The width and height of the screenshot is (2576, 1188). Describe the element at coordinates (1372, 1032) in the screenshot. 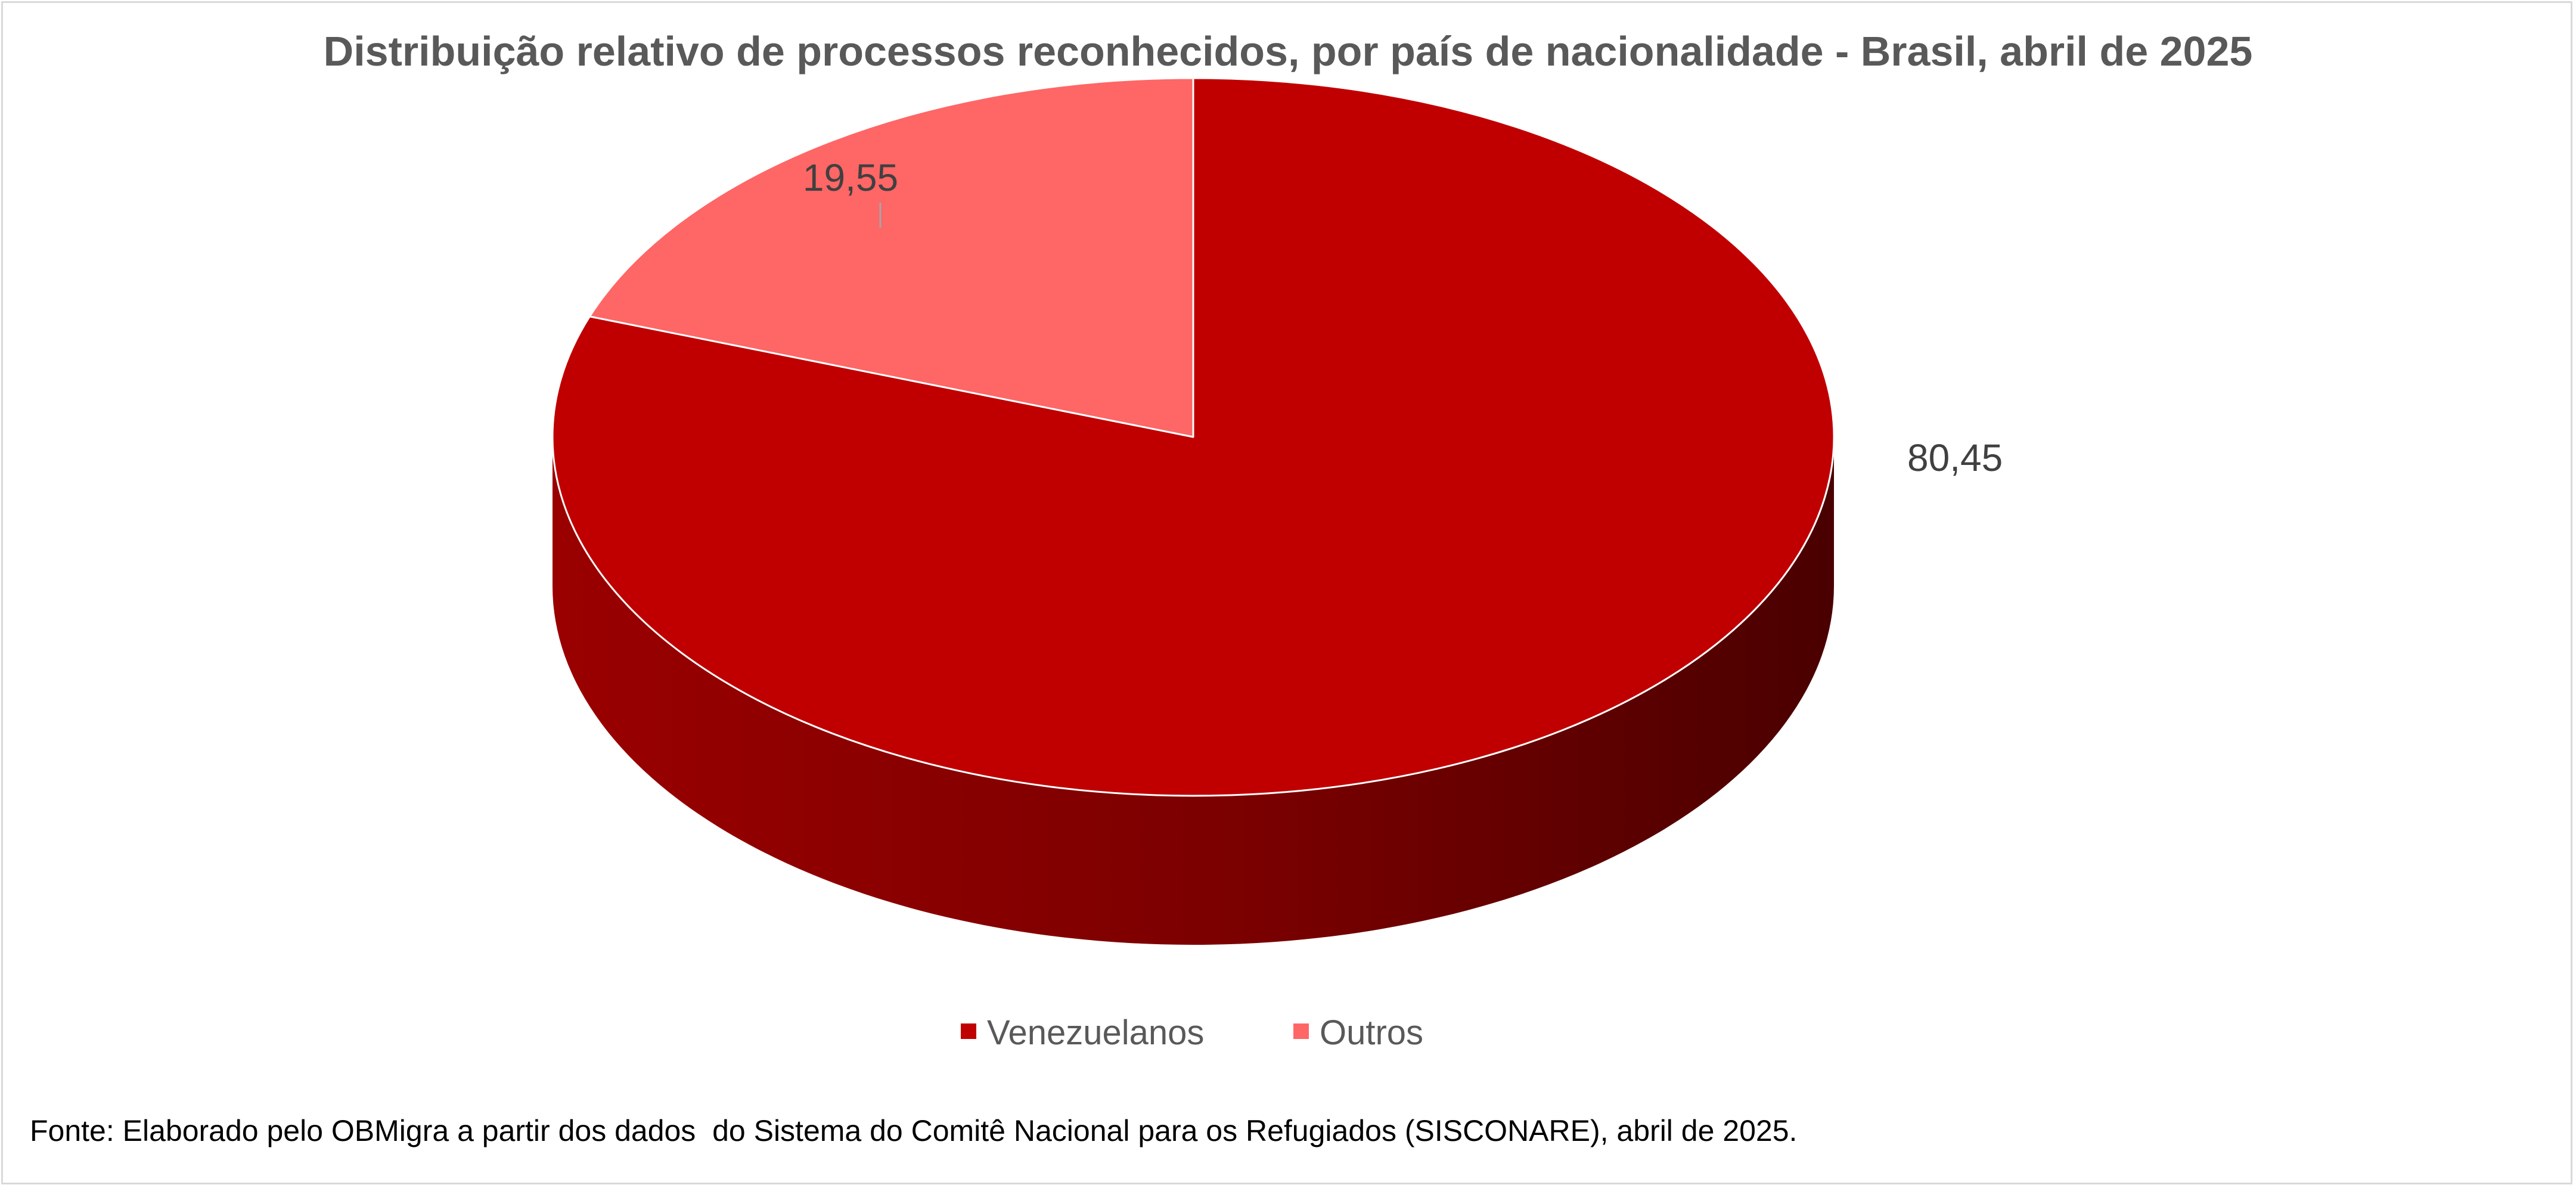

I see `legend-label-outros: Outros` at that location.